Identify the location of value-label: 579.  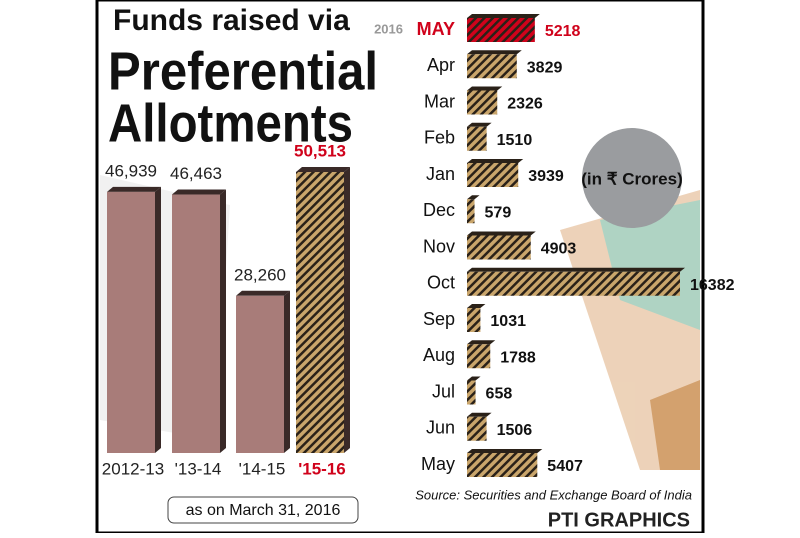
(498, 212).